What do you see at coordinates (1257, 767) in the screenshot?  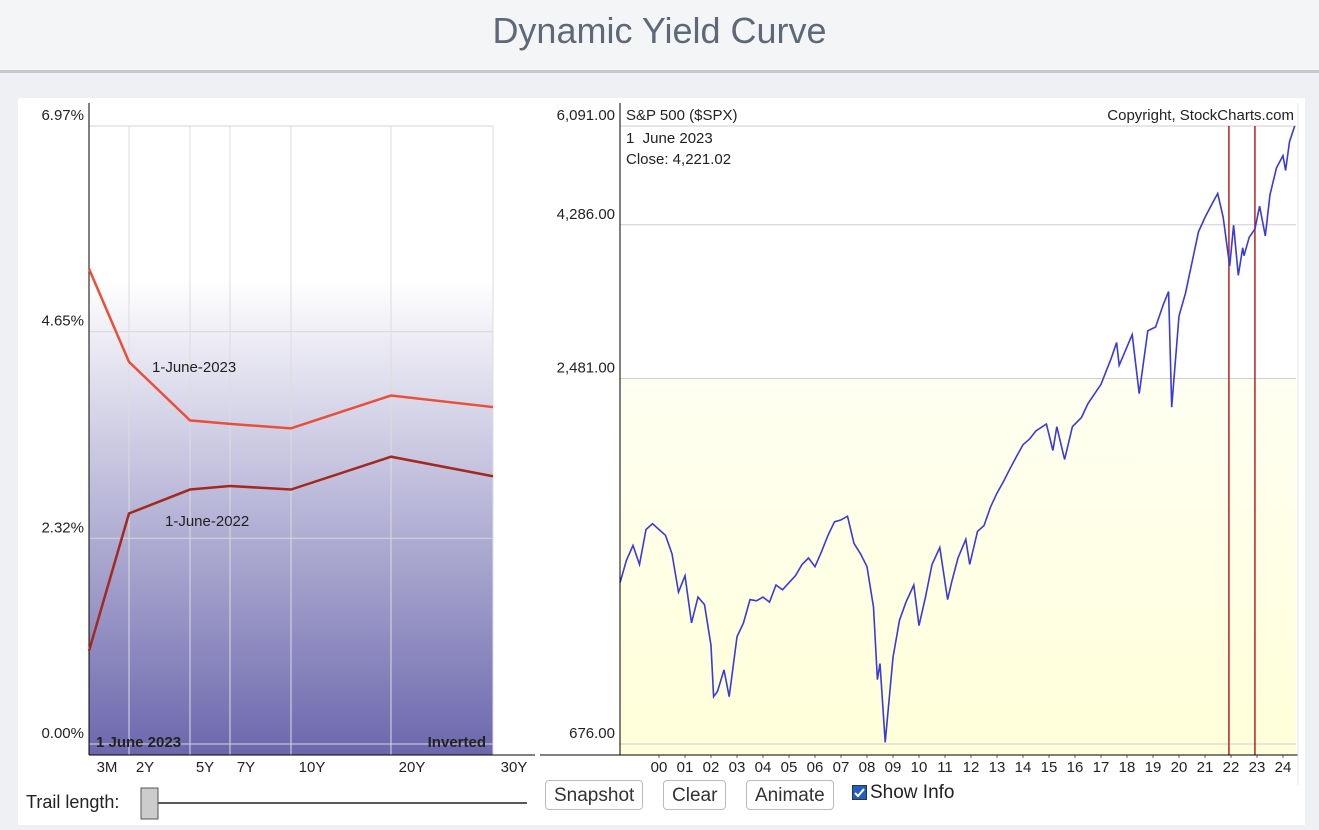 I see `x-tick-label: 23` at bounding box center [1257, 767].